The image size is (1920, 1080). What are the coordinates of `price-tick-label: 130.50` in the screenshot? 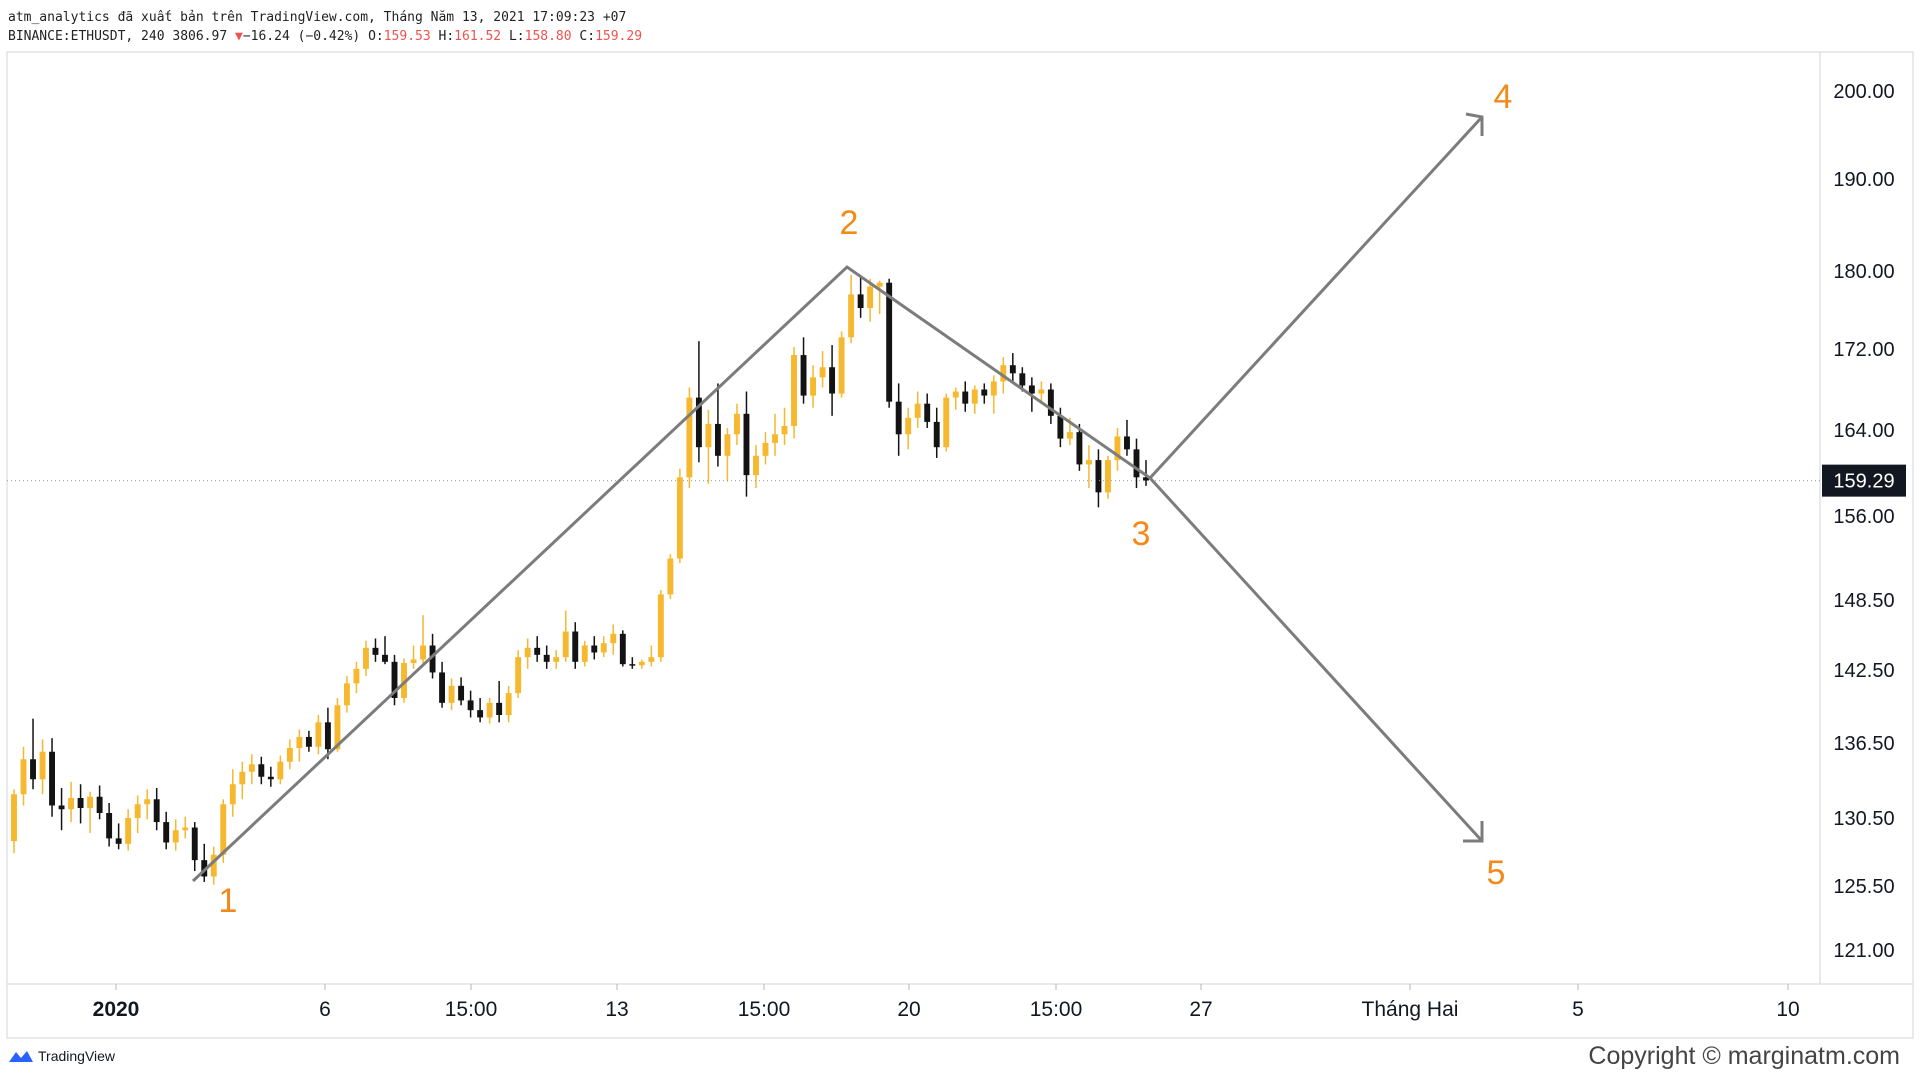 It's located at (1863, 819).